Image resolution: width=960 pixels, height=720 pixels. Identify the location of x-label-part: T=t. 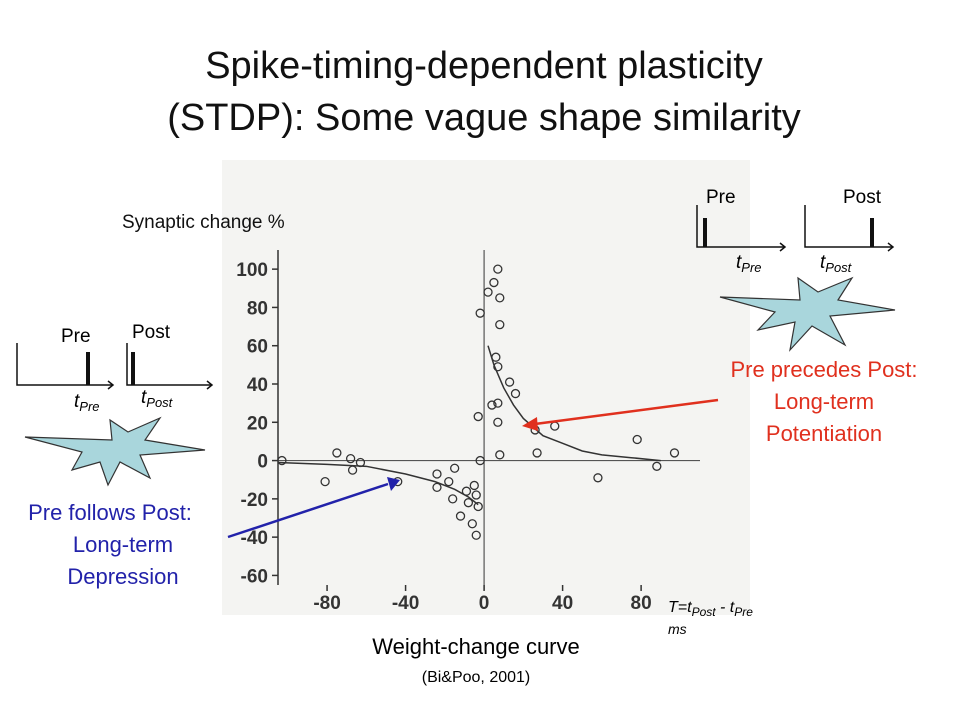
(680, 607).